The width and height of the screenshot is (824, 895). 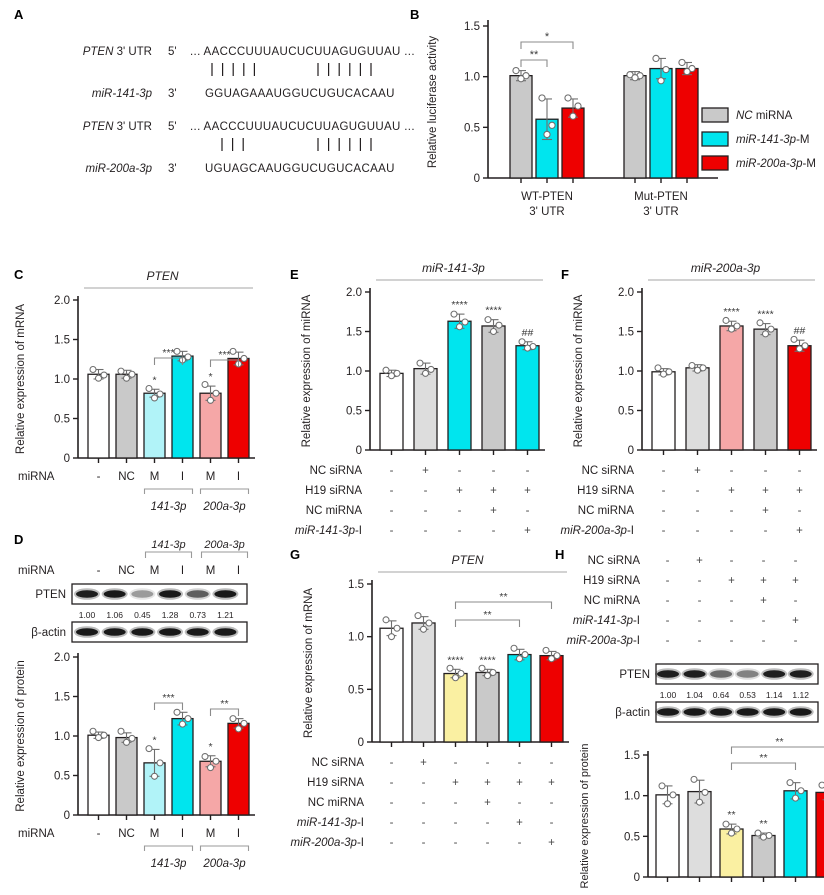 What do you see at coordinates (19, 539) in the screenshot?
I see `panel-label-d: D` at bounding box center [19, 539].